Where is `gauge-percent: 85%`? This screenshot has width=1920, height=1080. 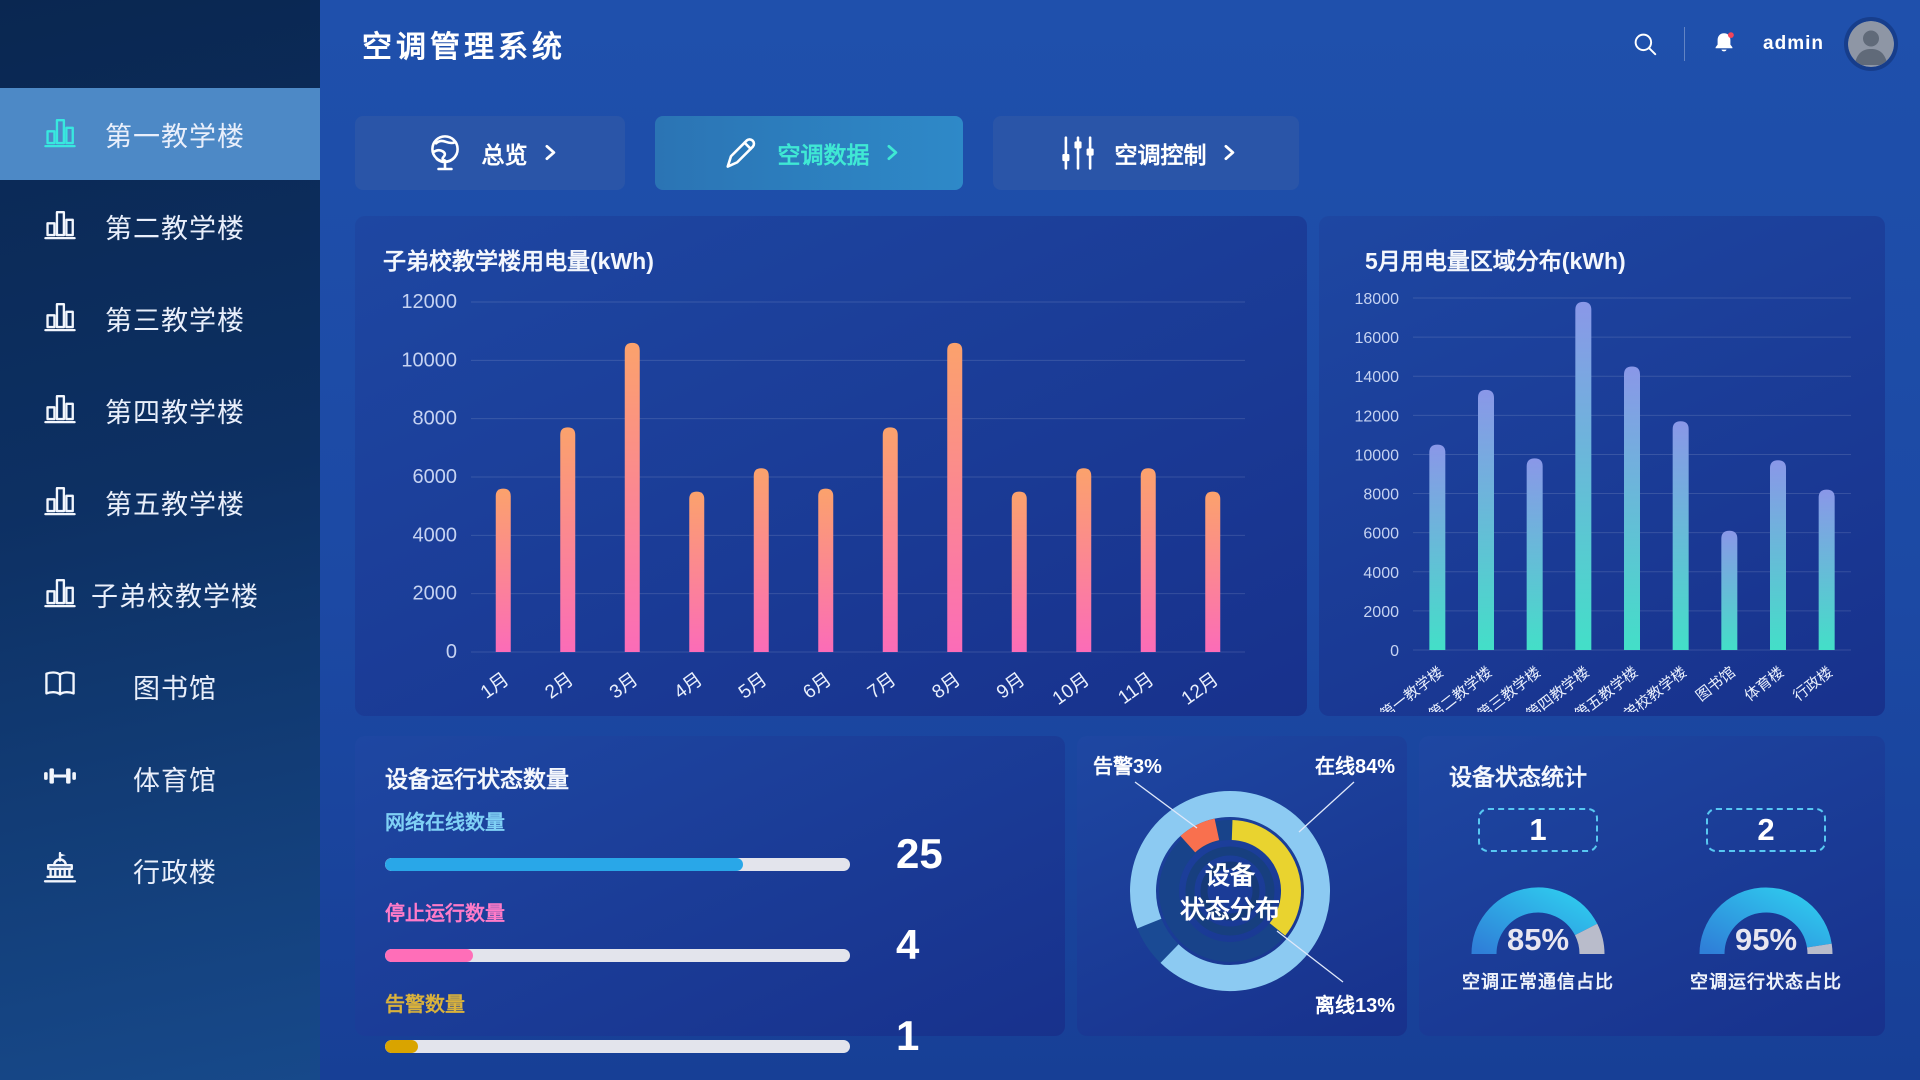
gauge-percent: 85% is located at coordinates (1538, 939).